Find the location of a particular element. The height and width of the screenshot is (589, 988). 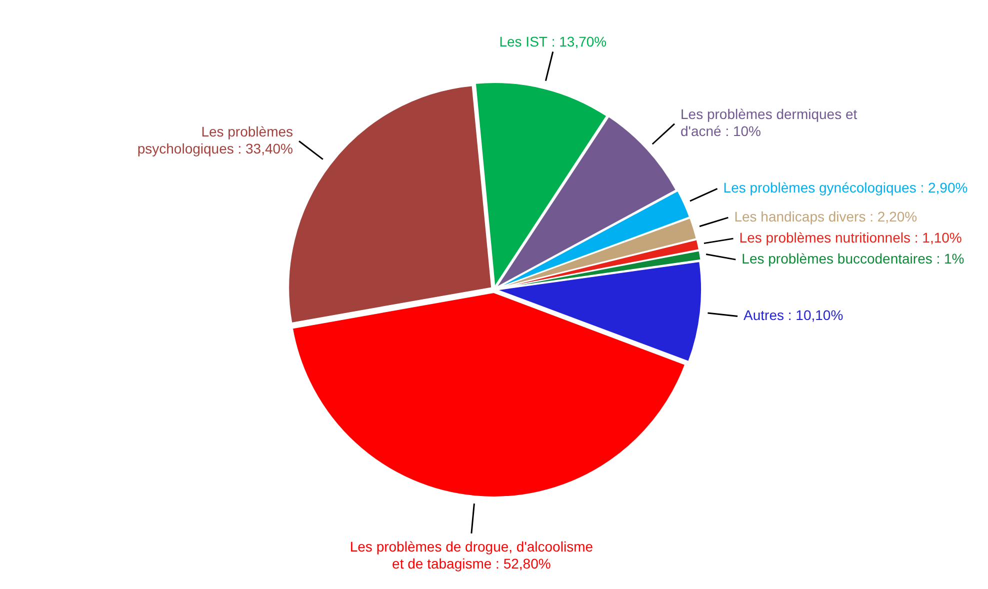

slice-label: Les problèmes dermiques et d'acné : 10% is located at coordinates (769, 123).